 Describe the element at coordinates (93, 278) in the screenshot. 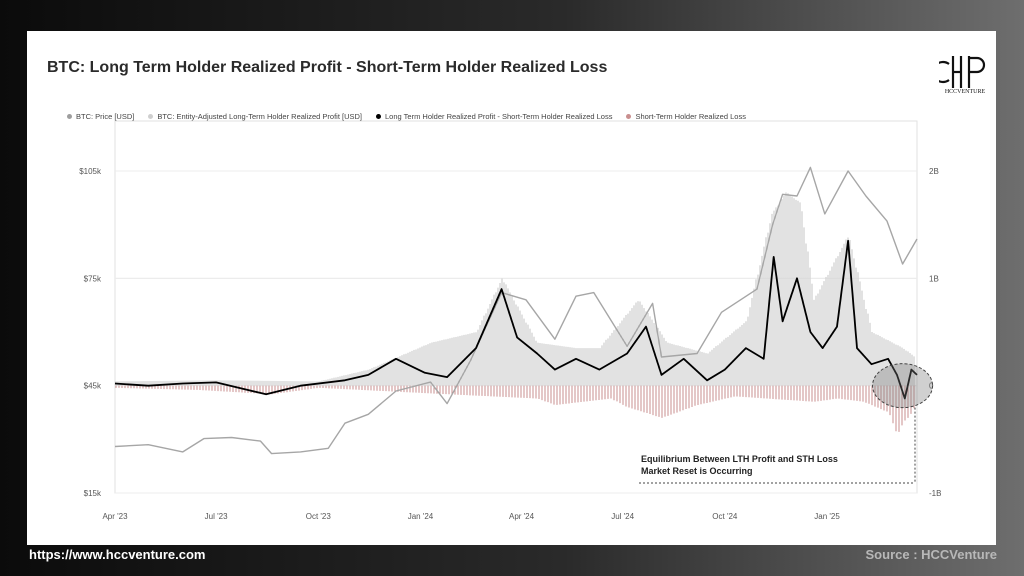

I see `y-left-tick-label: $75k` at that location.